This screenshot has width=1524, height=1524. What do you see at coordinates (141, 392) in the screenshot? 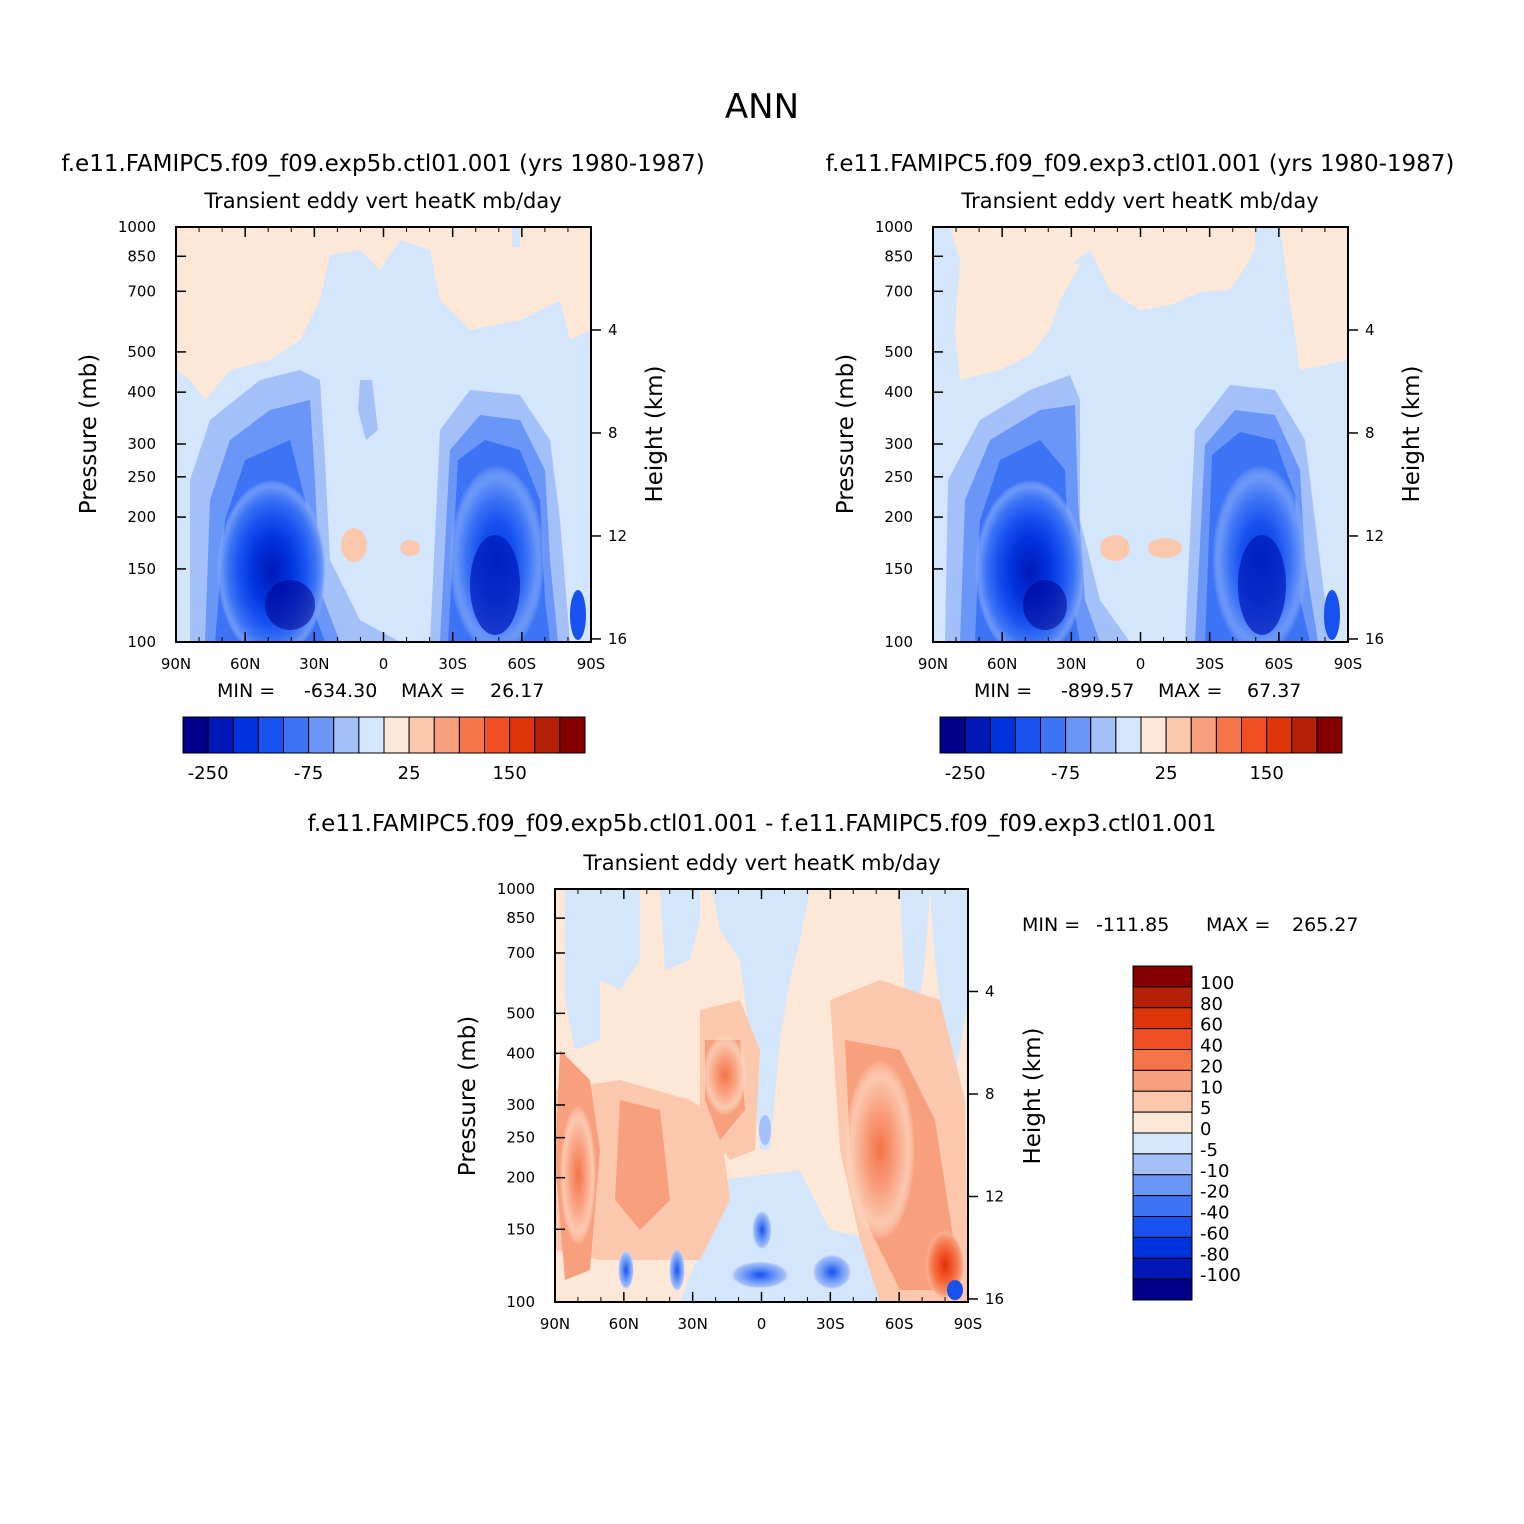
I see `y-tick-label: 400` at bounding box center [141, 392].